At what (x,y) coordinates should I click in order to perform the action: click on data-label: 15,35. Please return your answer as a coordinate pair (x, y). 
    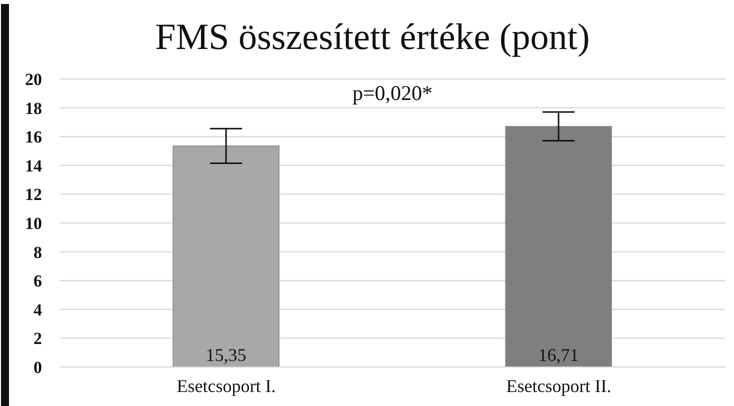
    Looking at the image, I should click on (226, 355).